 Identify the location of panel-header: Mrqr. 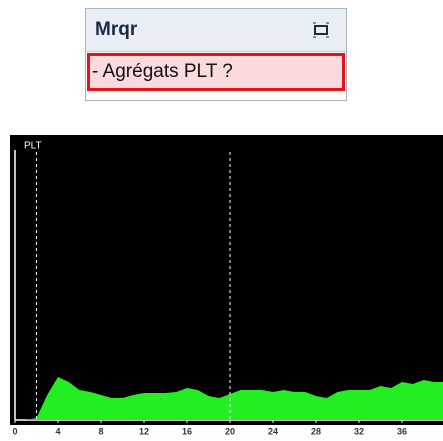
(216, 30).